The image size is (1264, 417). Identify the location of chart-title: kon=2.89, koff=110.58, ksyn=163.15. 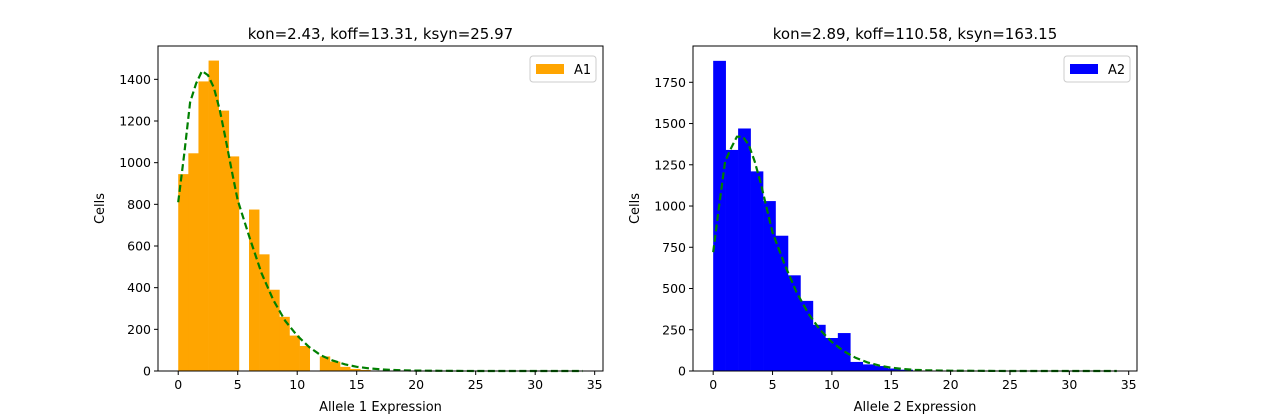
(915, 34).